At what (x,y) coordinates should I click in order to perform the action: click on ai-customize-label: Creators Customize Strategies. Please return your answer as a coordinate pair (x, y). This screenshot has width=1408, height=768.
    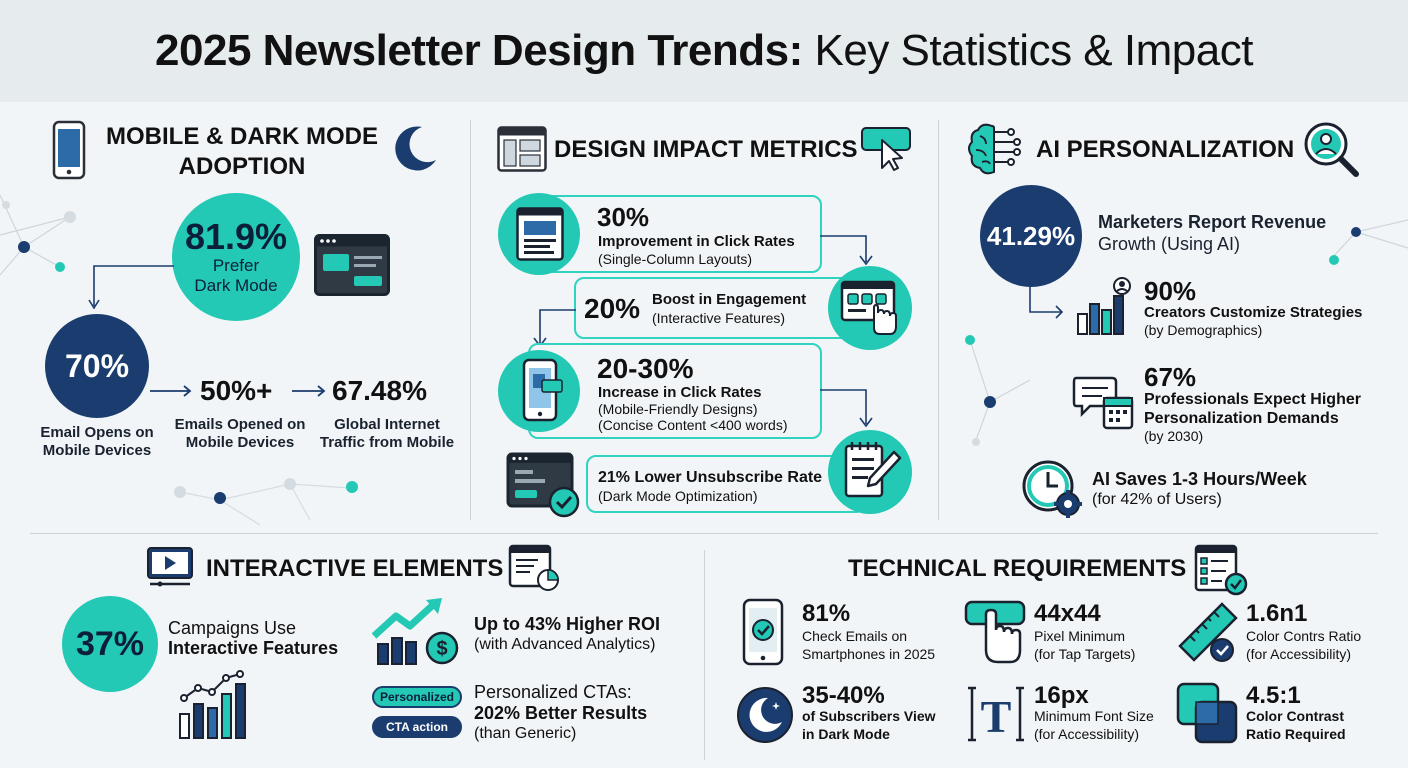
    Looking at the image, I should click on (1253, 312).